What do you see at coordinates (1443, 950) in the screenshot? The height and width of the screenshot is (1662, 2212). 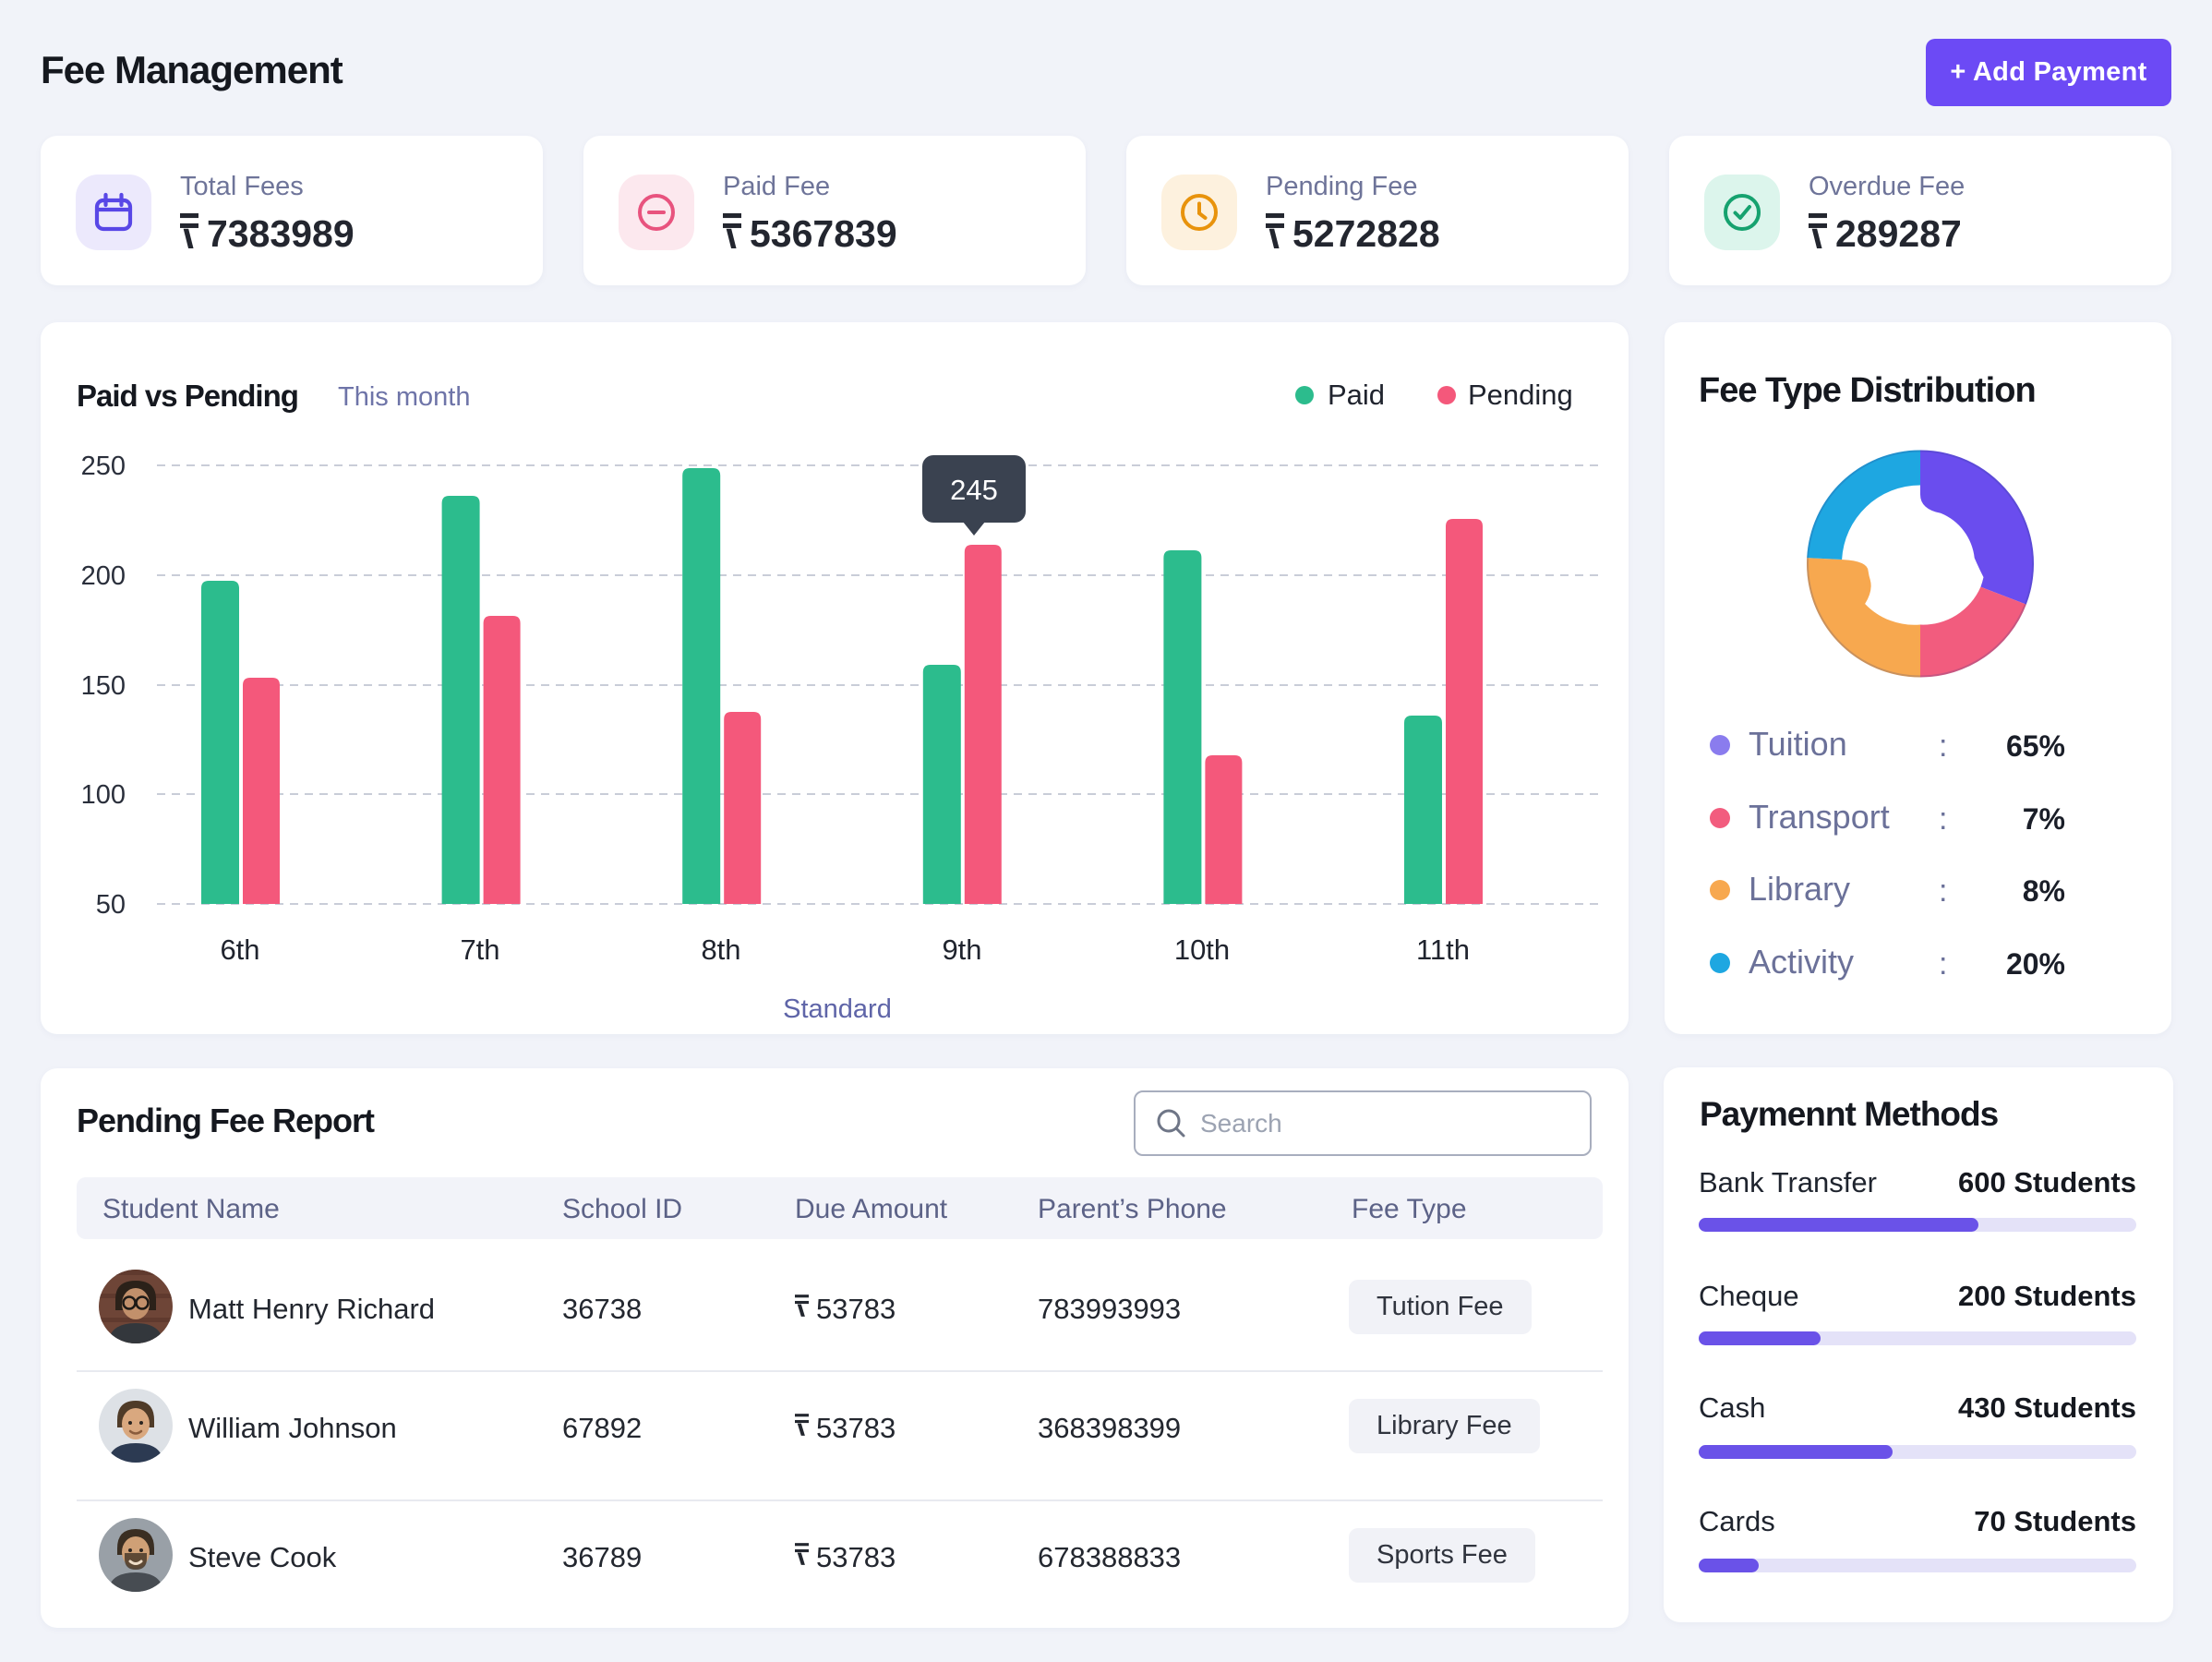 I see `svg-text: 11th` at bounding box center [1443, 950].